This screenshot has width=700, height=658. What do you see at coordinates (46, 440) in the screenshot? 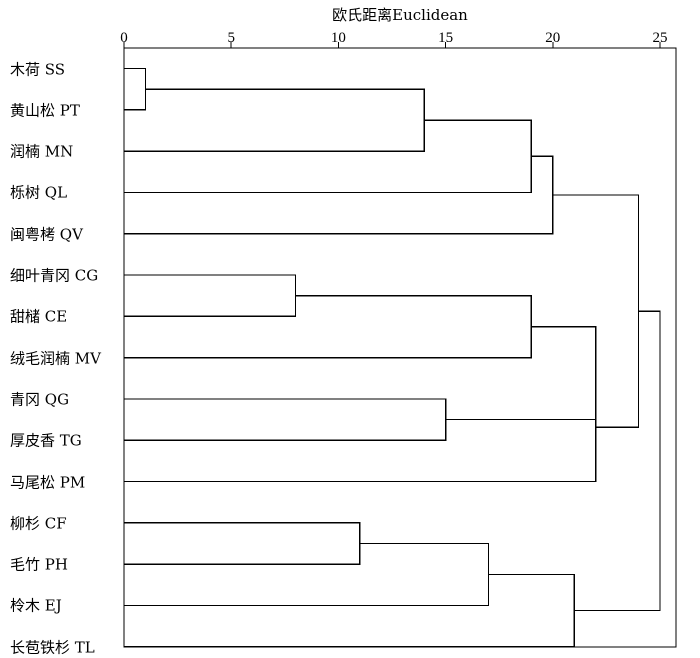
I see `leaf-label: 厚皮香 TG` at bounding box center [46, 440].